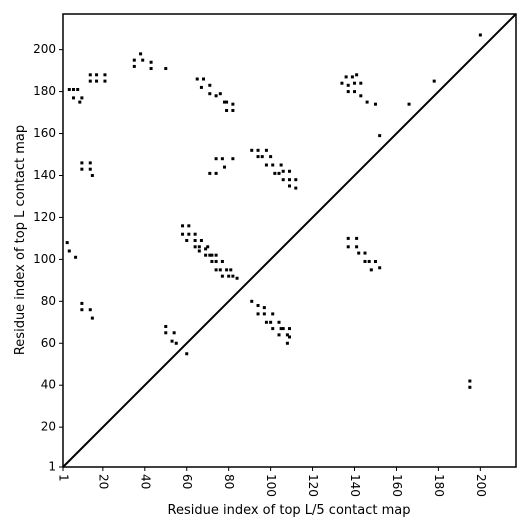 The image size is (531, 531). I want to click on y-tick-label: 180, so click(44, 91).